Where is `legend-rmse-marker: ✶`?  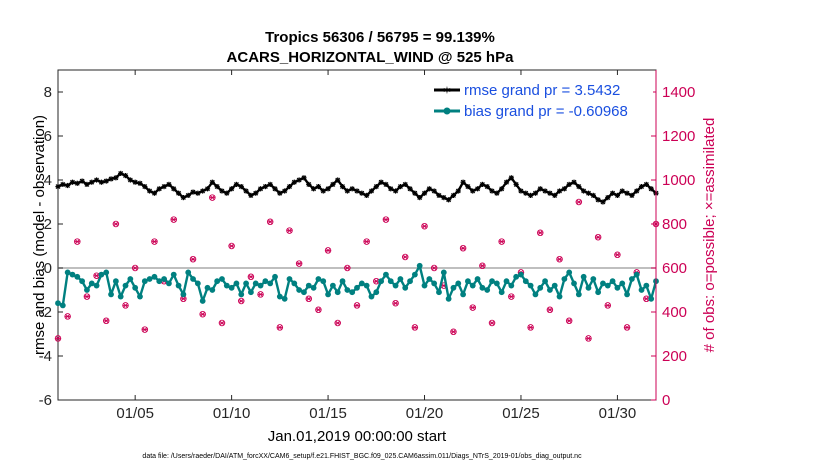
legend-rmse-marker: ✶ is located at coordinates (446, 91).